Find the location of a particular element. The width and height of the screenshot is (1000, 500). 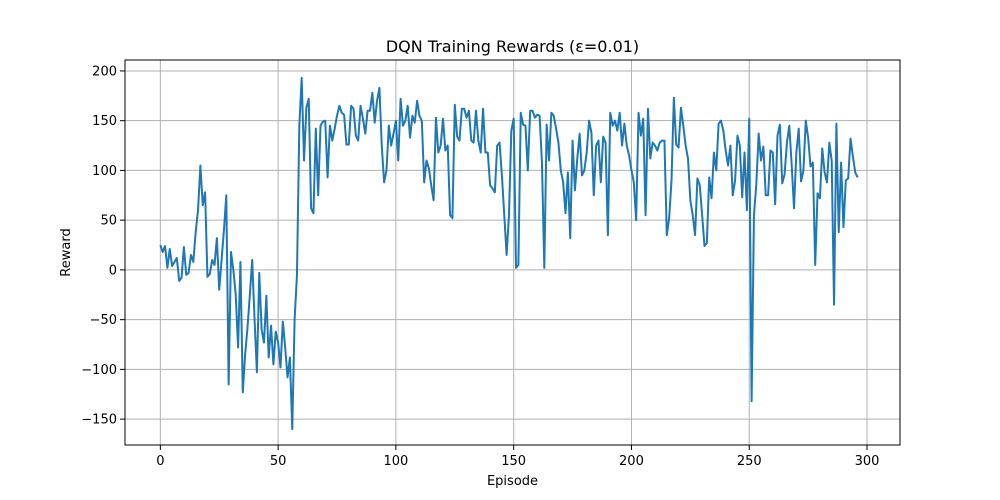

y-tick-label: 100 is located at coordinates (104, 171).